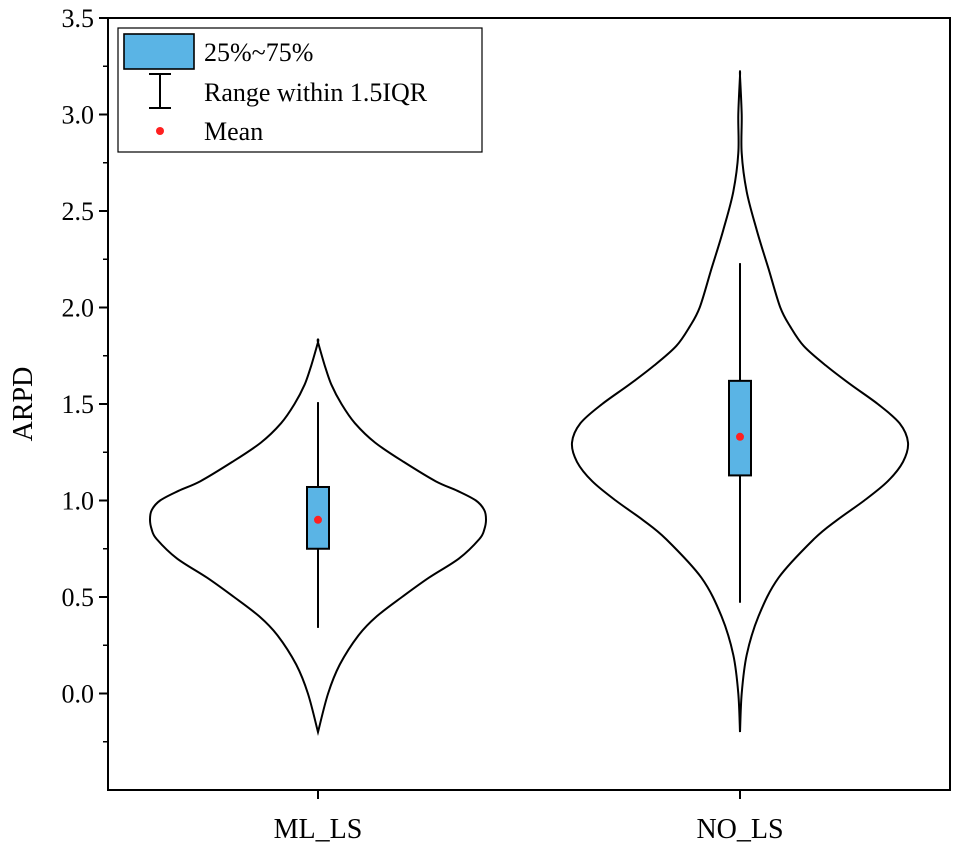  What do you see at coordinates (78, 115) in the screenshot?
I see `y-tick-label: 3.0` at bounding box center [78, 115].